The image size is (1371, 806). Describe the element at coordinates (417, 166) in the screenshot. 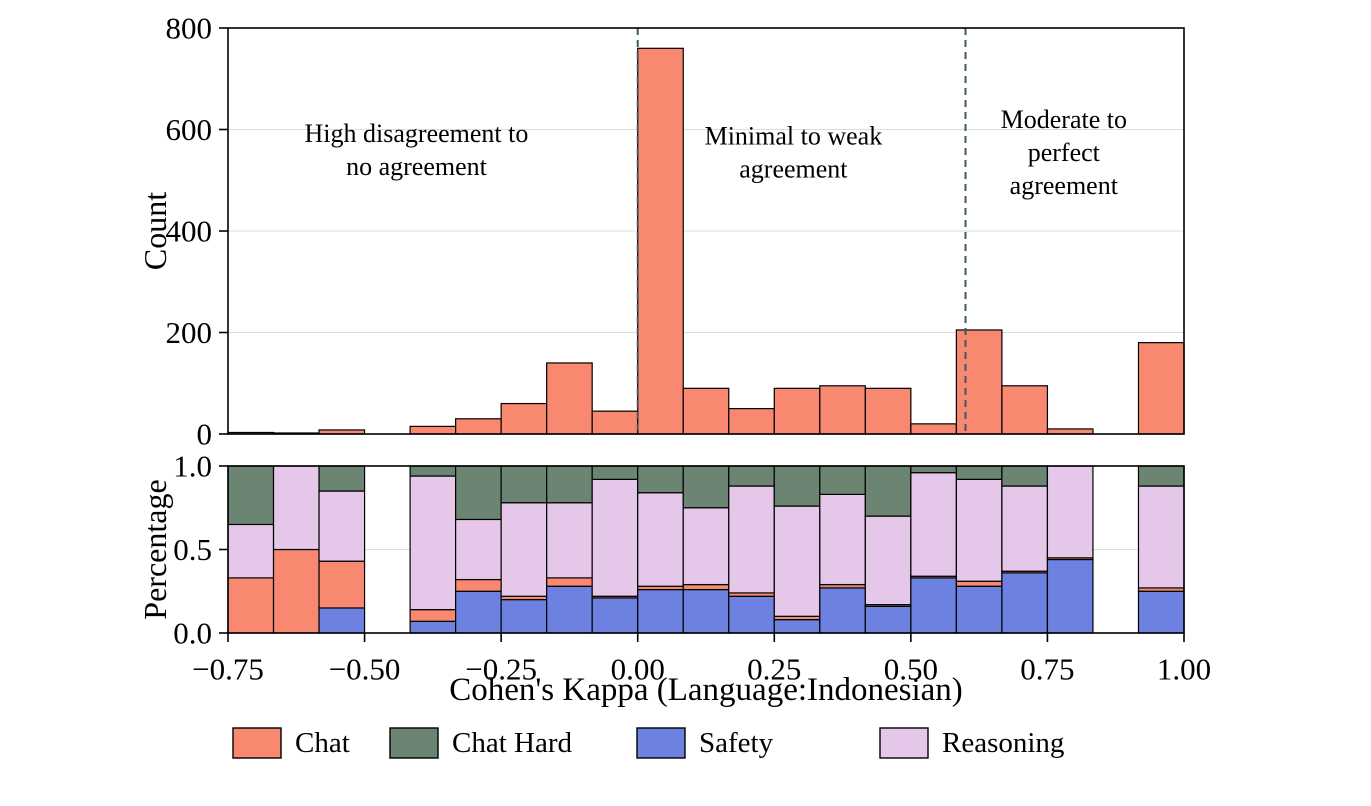

I see `annotation-text: no agreement` at that location.